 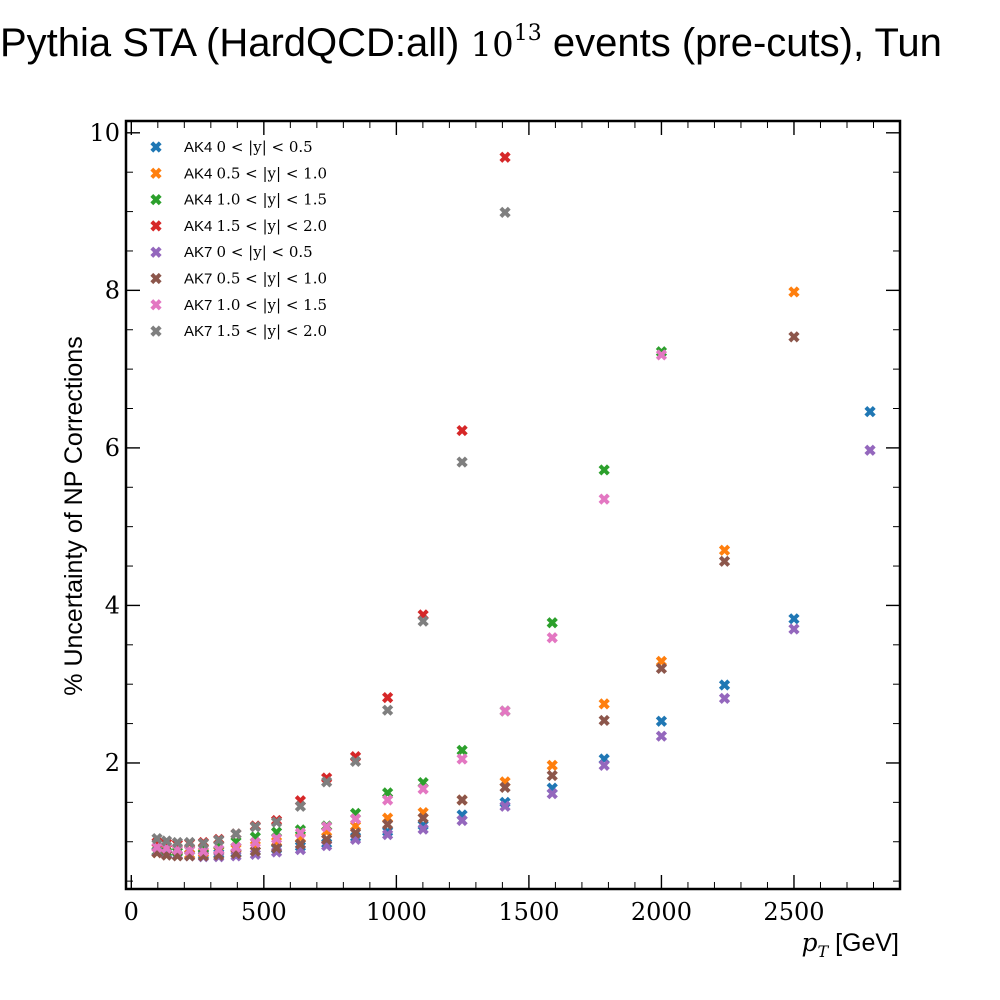 I want to click on legend-label: AK4 1.5 < |y| < 2.0, so click(x=255, y=226).